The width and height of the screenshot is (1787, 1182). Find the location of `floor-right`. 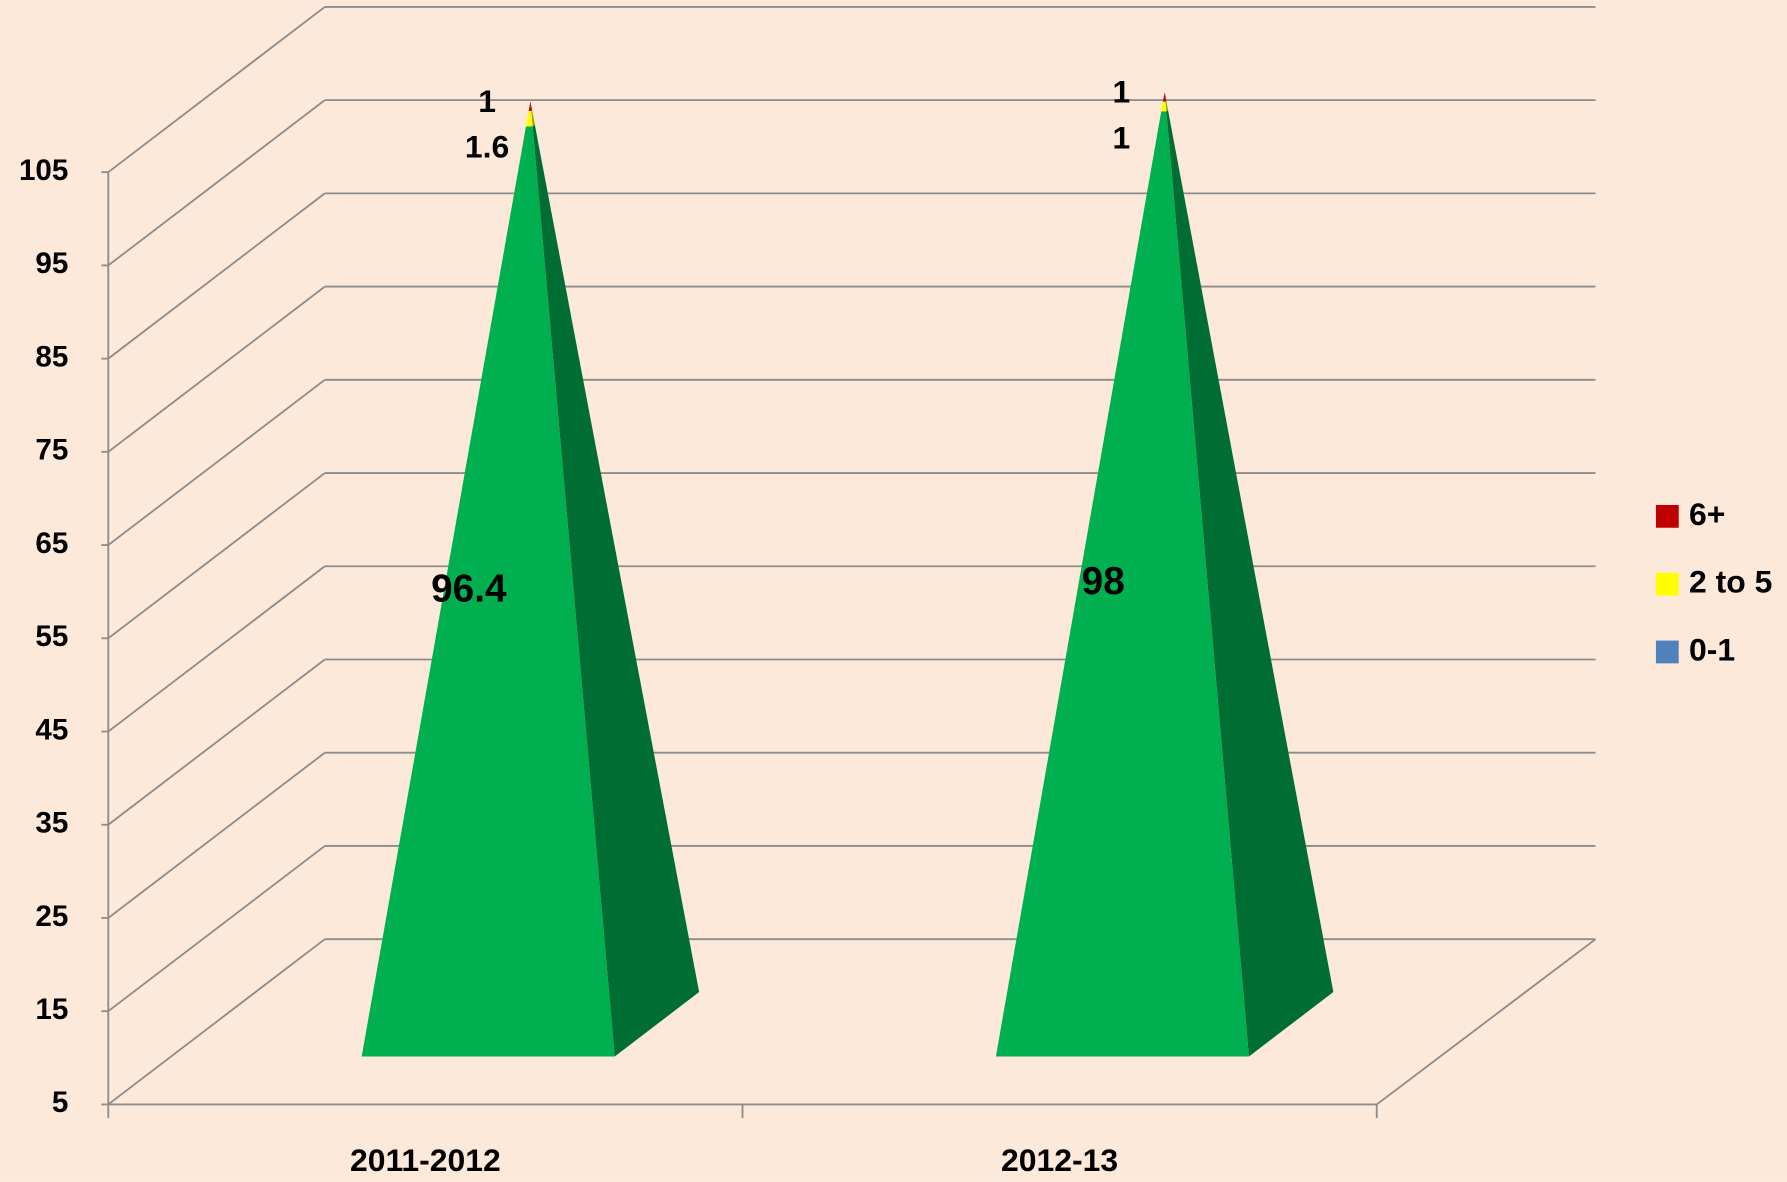

floor-right is located at coordinates (1486, 1022).